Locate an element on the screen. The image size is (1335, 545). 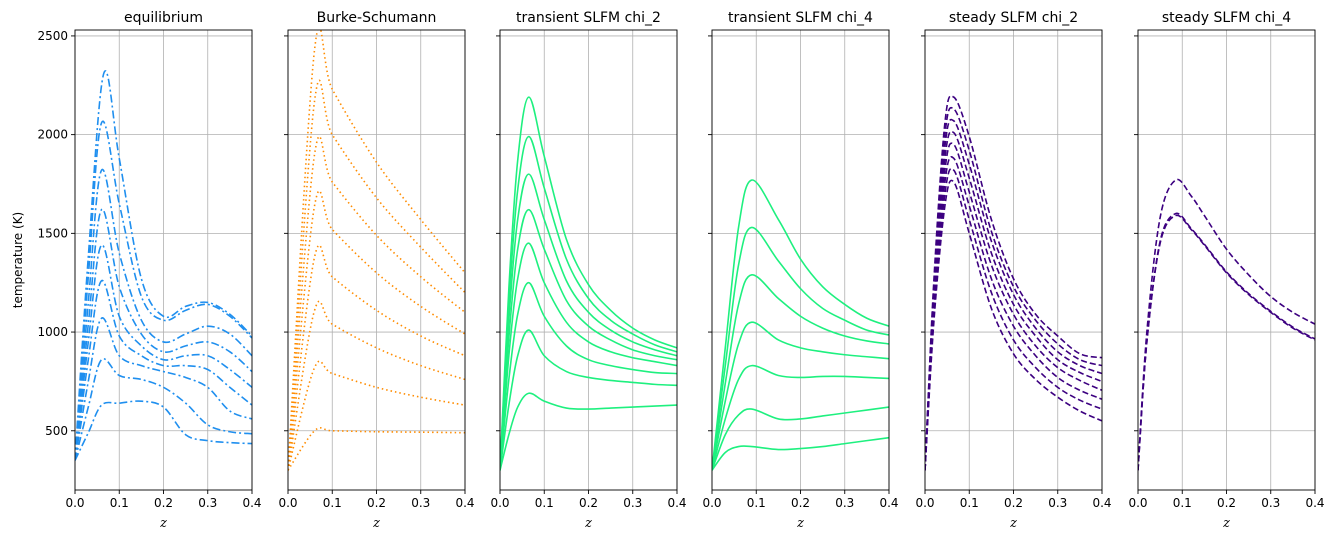
y-tick-label: 1000 is located at coordinates (52, 332).